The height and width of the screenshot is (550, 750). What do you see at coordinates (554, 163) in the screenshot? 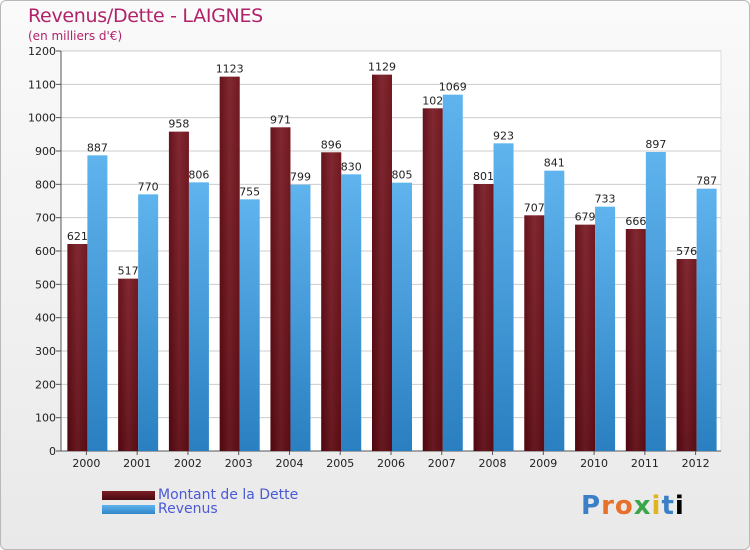
I see `data-label-revenus: 841` at bounding box center [554, 163].